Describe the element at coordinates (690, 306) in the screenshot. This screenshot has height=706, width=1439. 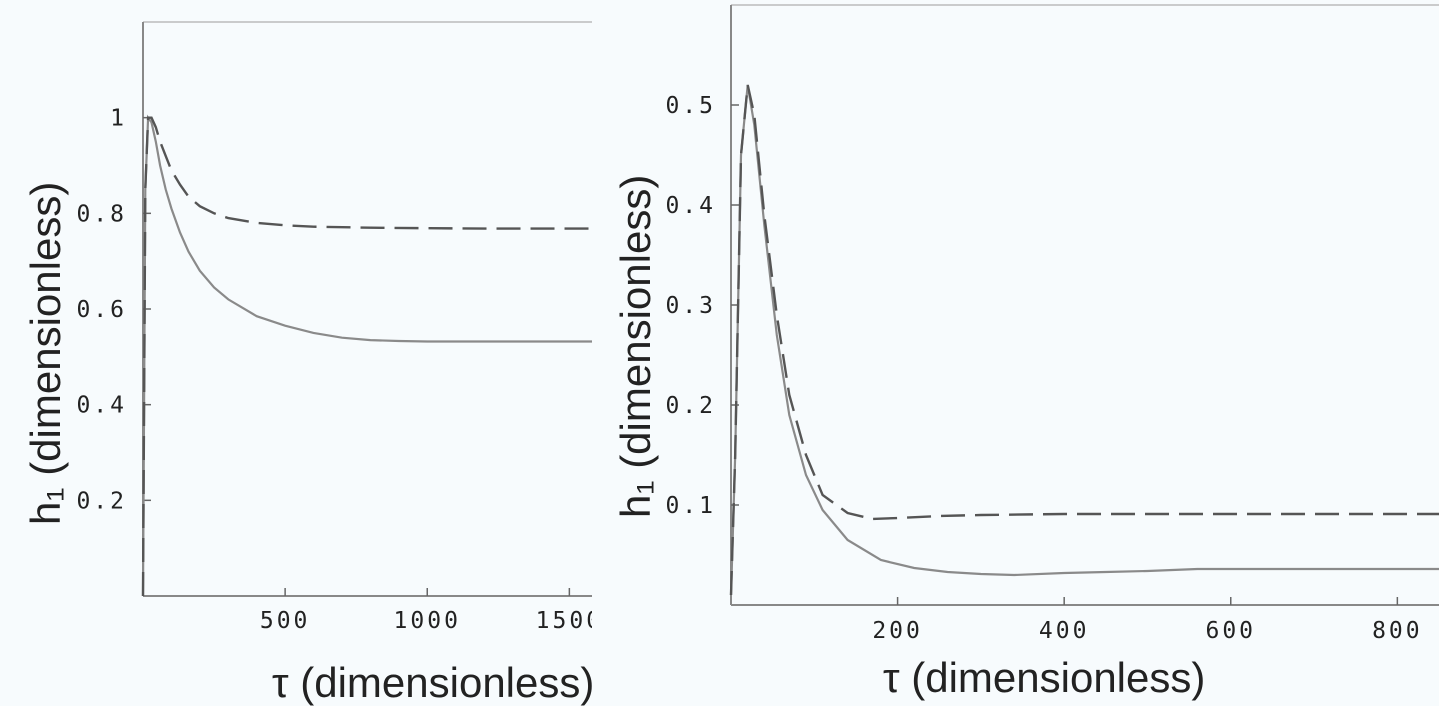
I see `chart-right-y-tick-label: 0.3` at that location.